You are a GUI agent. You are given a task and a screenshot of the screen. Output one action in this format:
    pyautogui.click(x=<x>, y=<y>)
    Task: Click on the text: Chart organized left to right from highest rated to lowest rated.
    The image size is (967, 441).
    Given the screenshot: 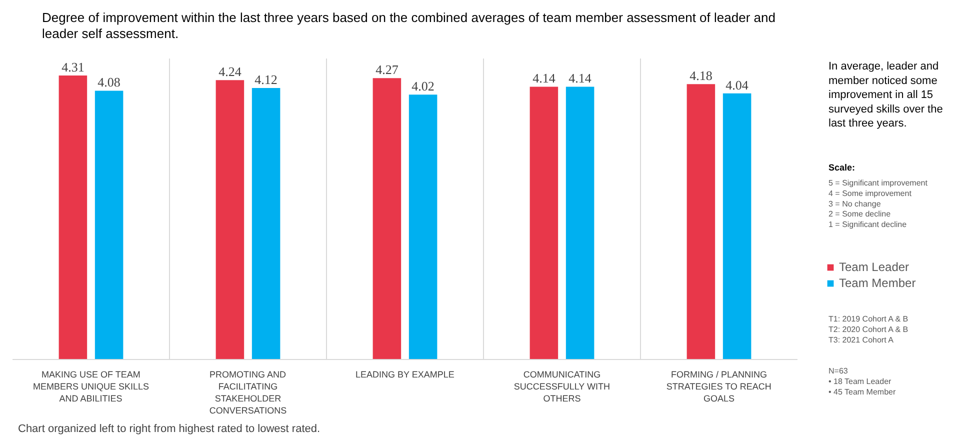 What is the action you would take?
    pyautogui.click(x=169, y=429)
    